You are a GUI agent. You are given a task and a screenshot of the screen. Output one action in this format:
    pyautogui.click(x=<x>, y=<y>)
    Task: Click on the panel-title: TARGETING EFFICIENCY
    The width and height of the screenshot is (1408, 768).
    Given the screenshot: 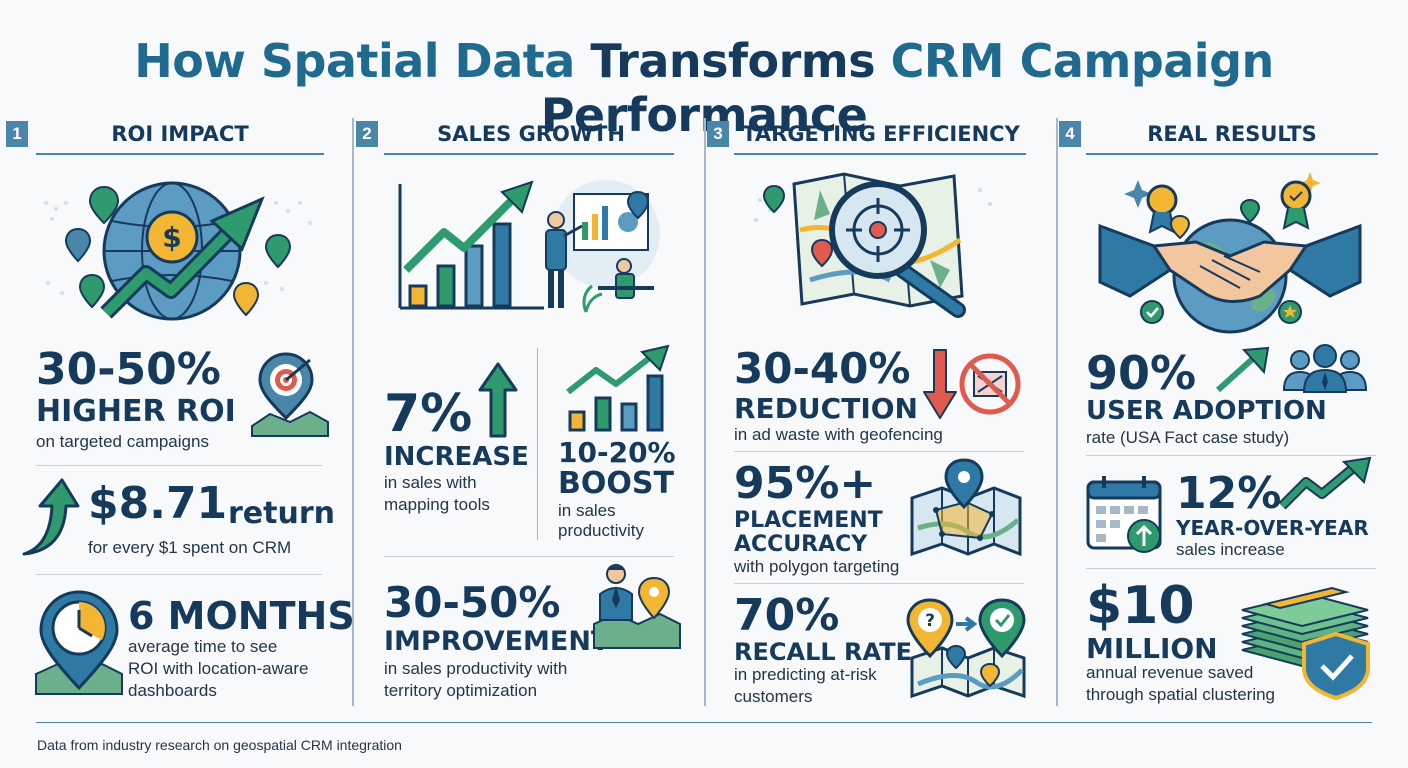 What is the action you would take?
    pyautogui.click(x=881, y=134)
    